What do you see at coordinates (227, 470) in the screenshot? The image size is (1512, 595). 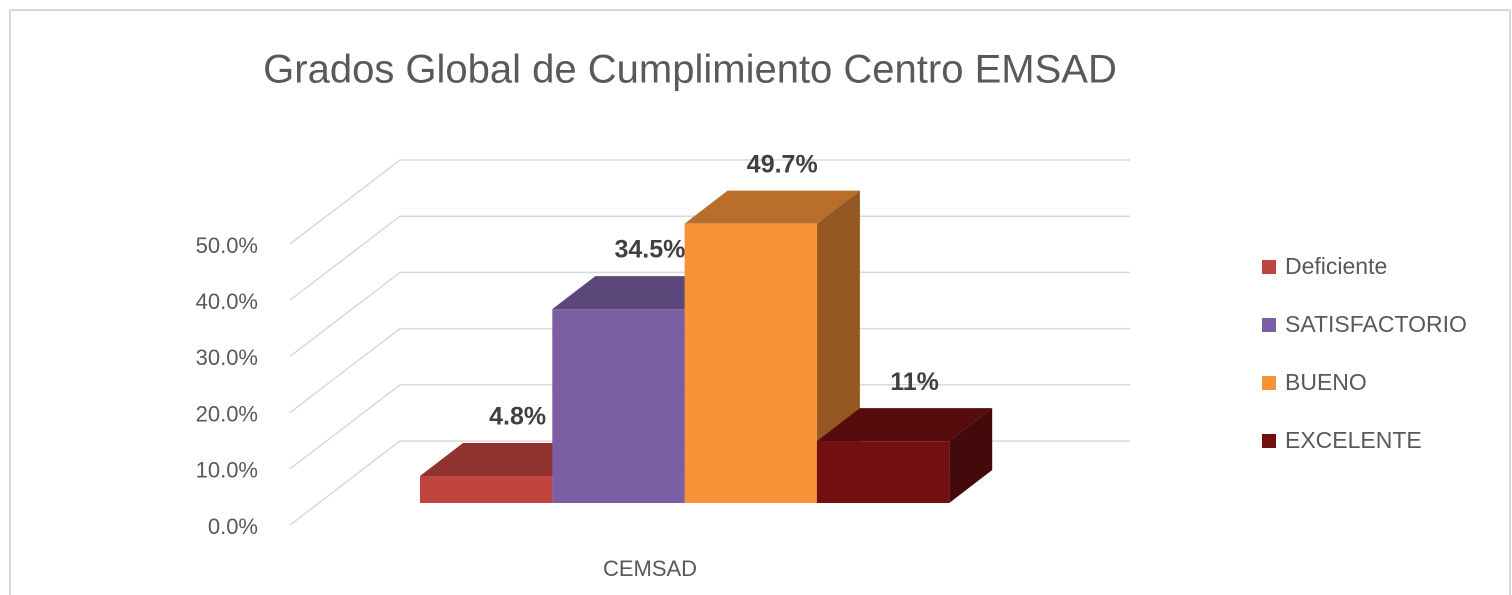 I see `y-tick-label: 10.0%` at bounding box center [227, 470].